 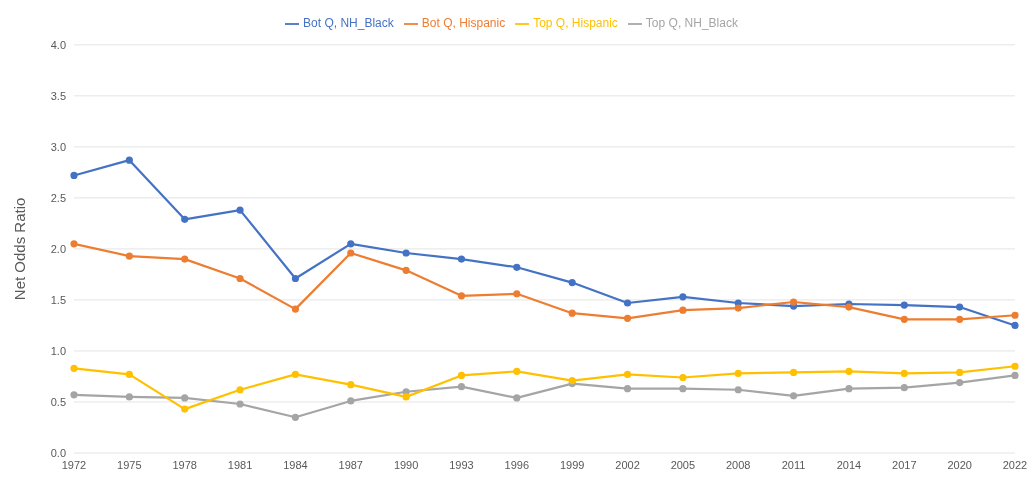 What do you see at coordinates (348, 23) in the screenshot?
I see `legend-label: Bot Q, NH_Black` at bounding box center [348, 23].